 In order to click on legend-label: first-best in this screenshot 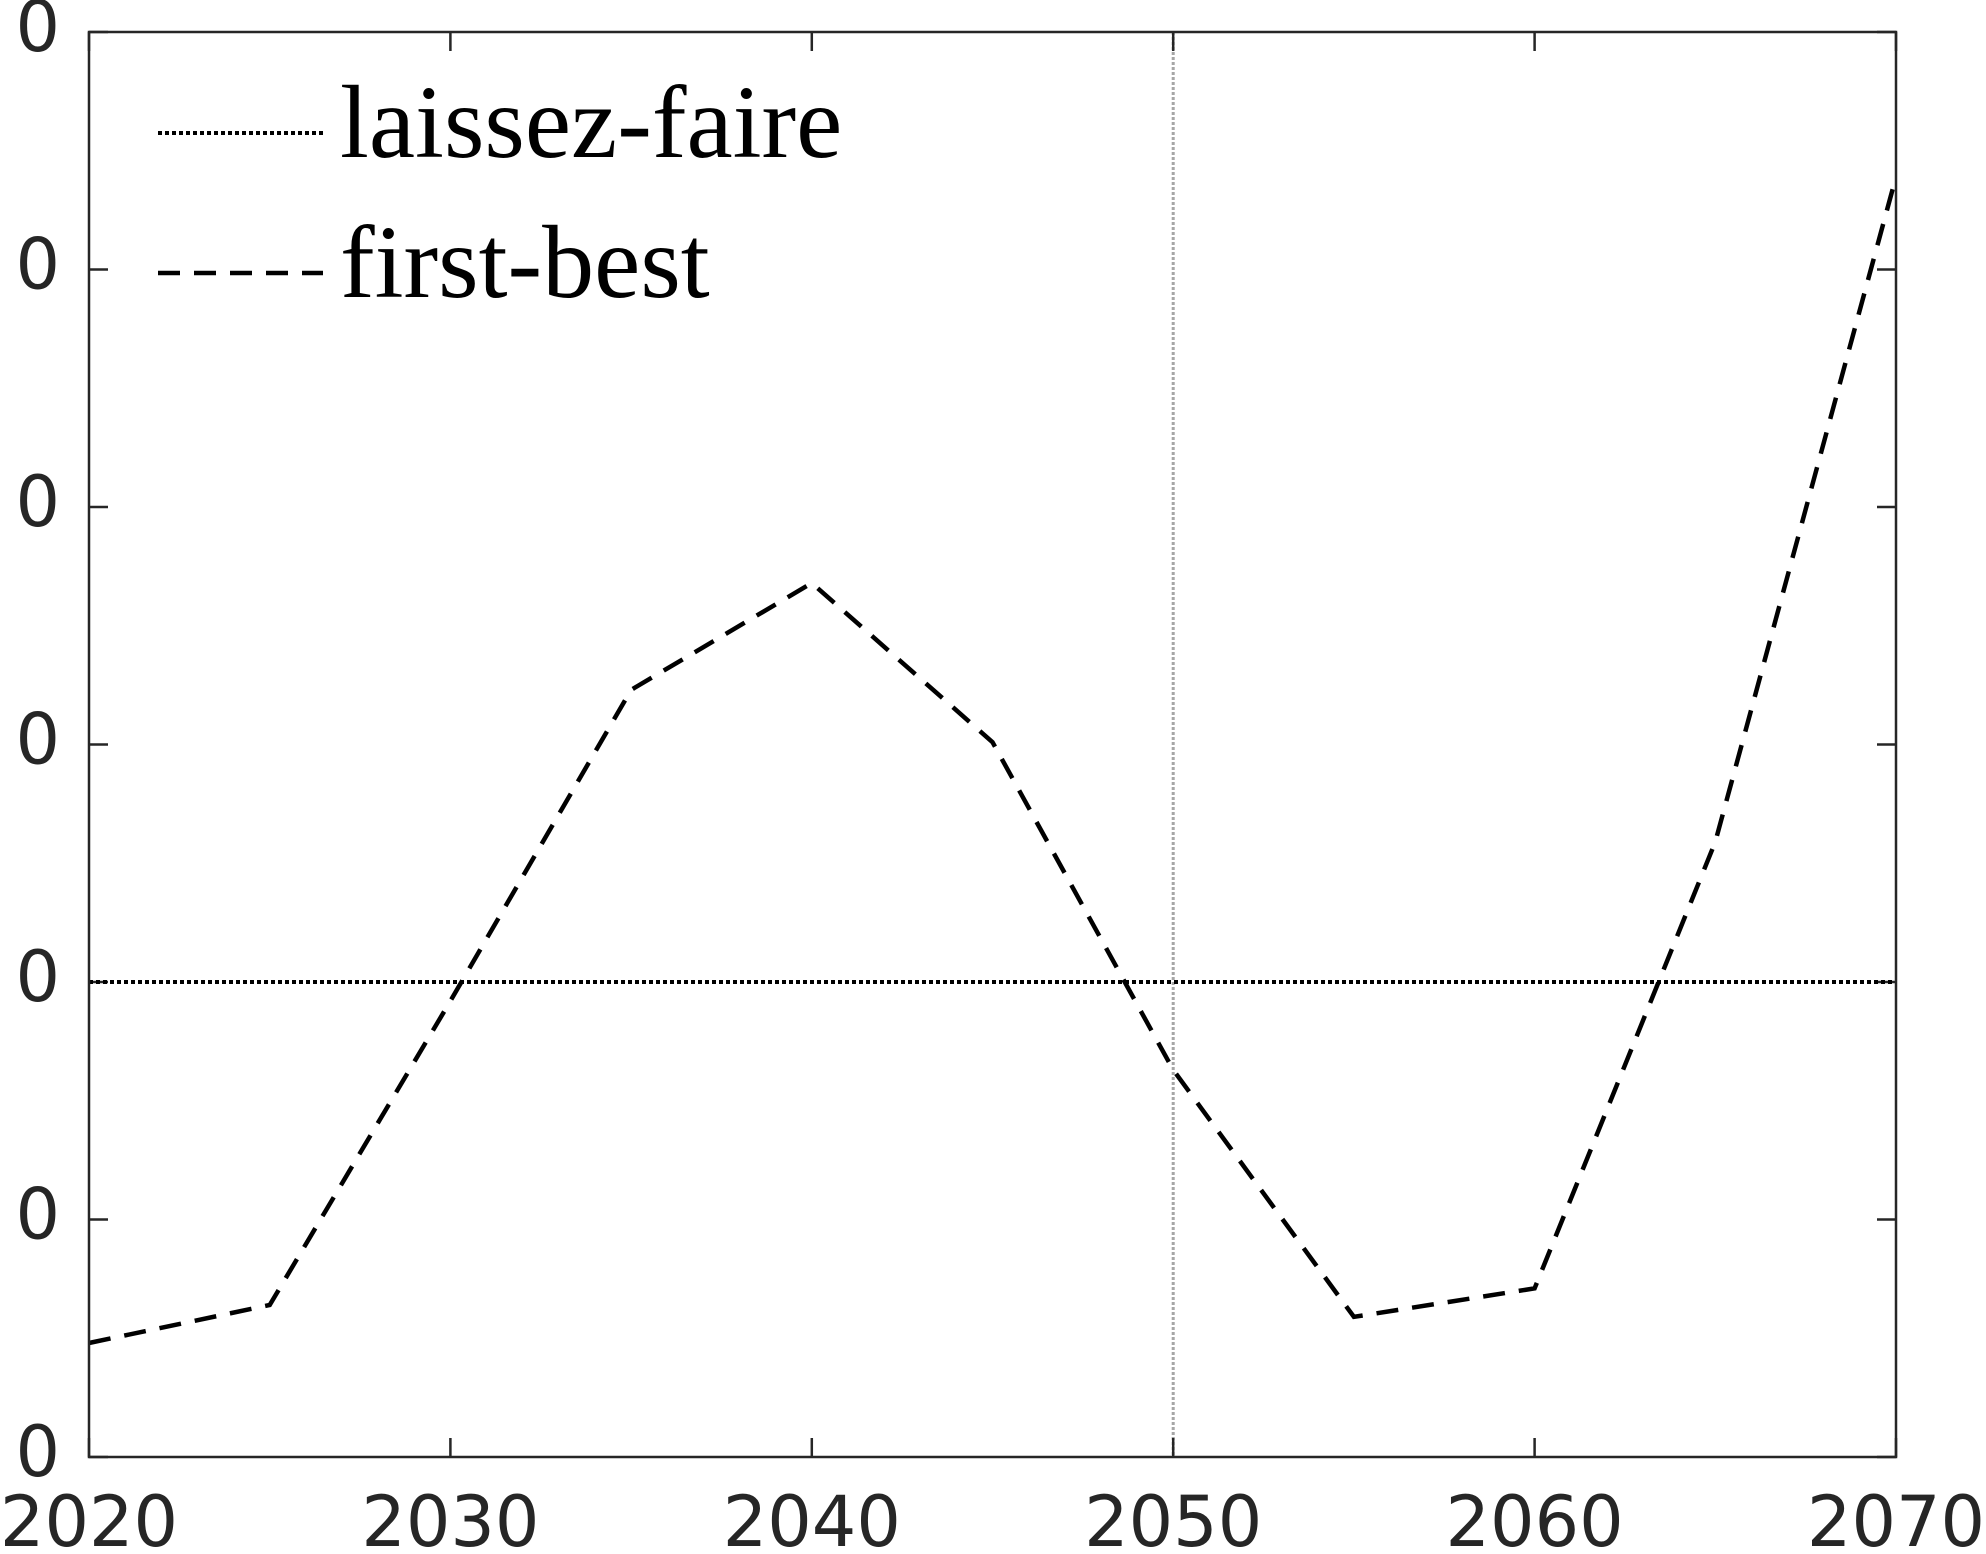, I will do `click(525, 262)`.